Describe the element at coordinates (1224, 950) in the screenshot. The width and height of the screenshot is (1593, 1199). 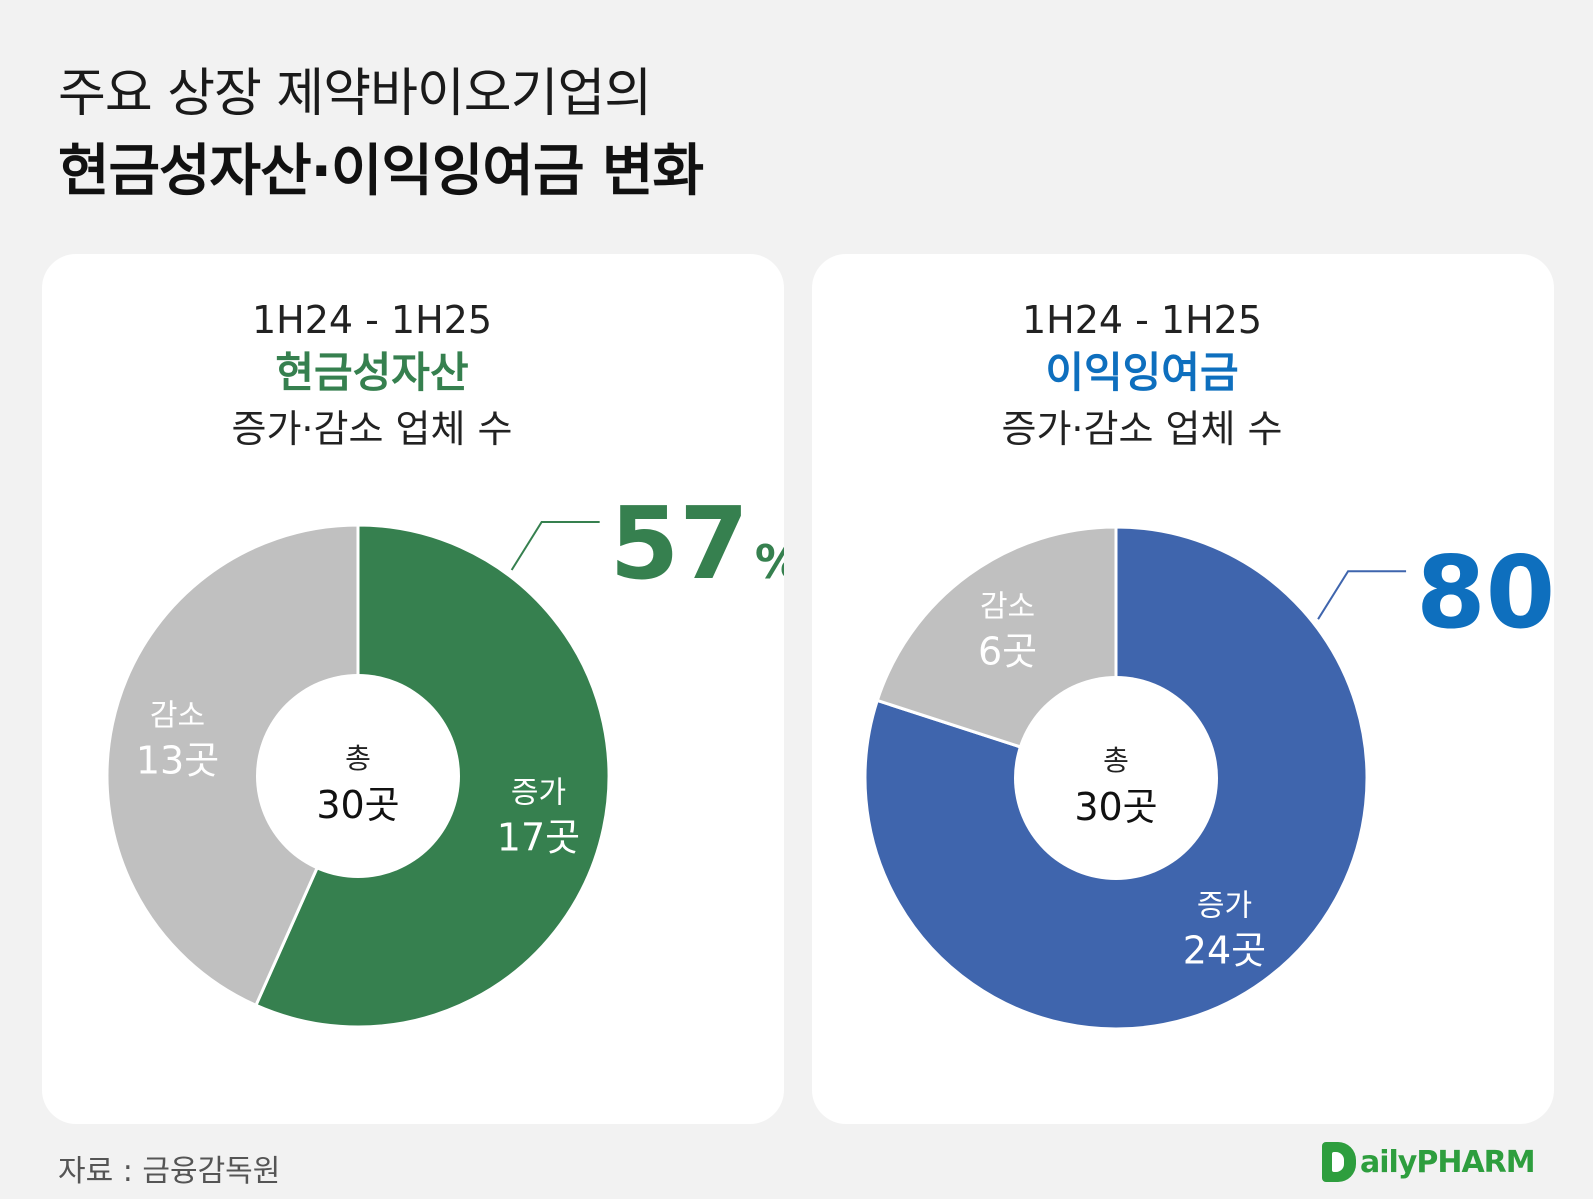
I see `retained-slice-increase-value: 24곳` at that location.